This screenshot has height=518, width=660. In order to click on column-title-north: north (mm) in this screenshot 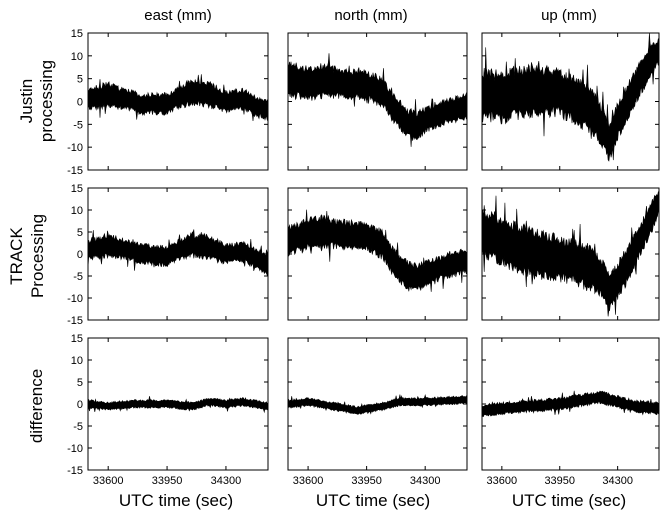, I will do `click(370, 15)`.